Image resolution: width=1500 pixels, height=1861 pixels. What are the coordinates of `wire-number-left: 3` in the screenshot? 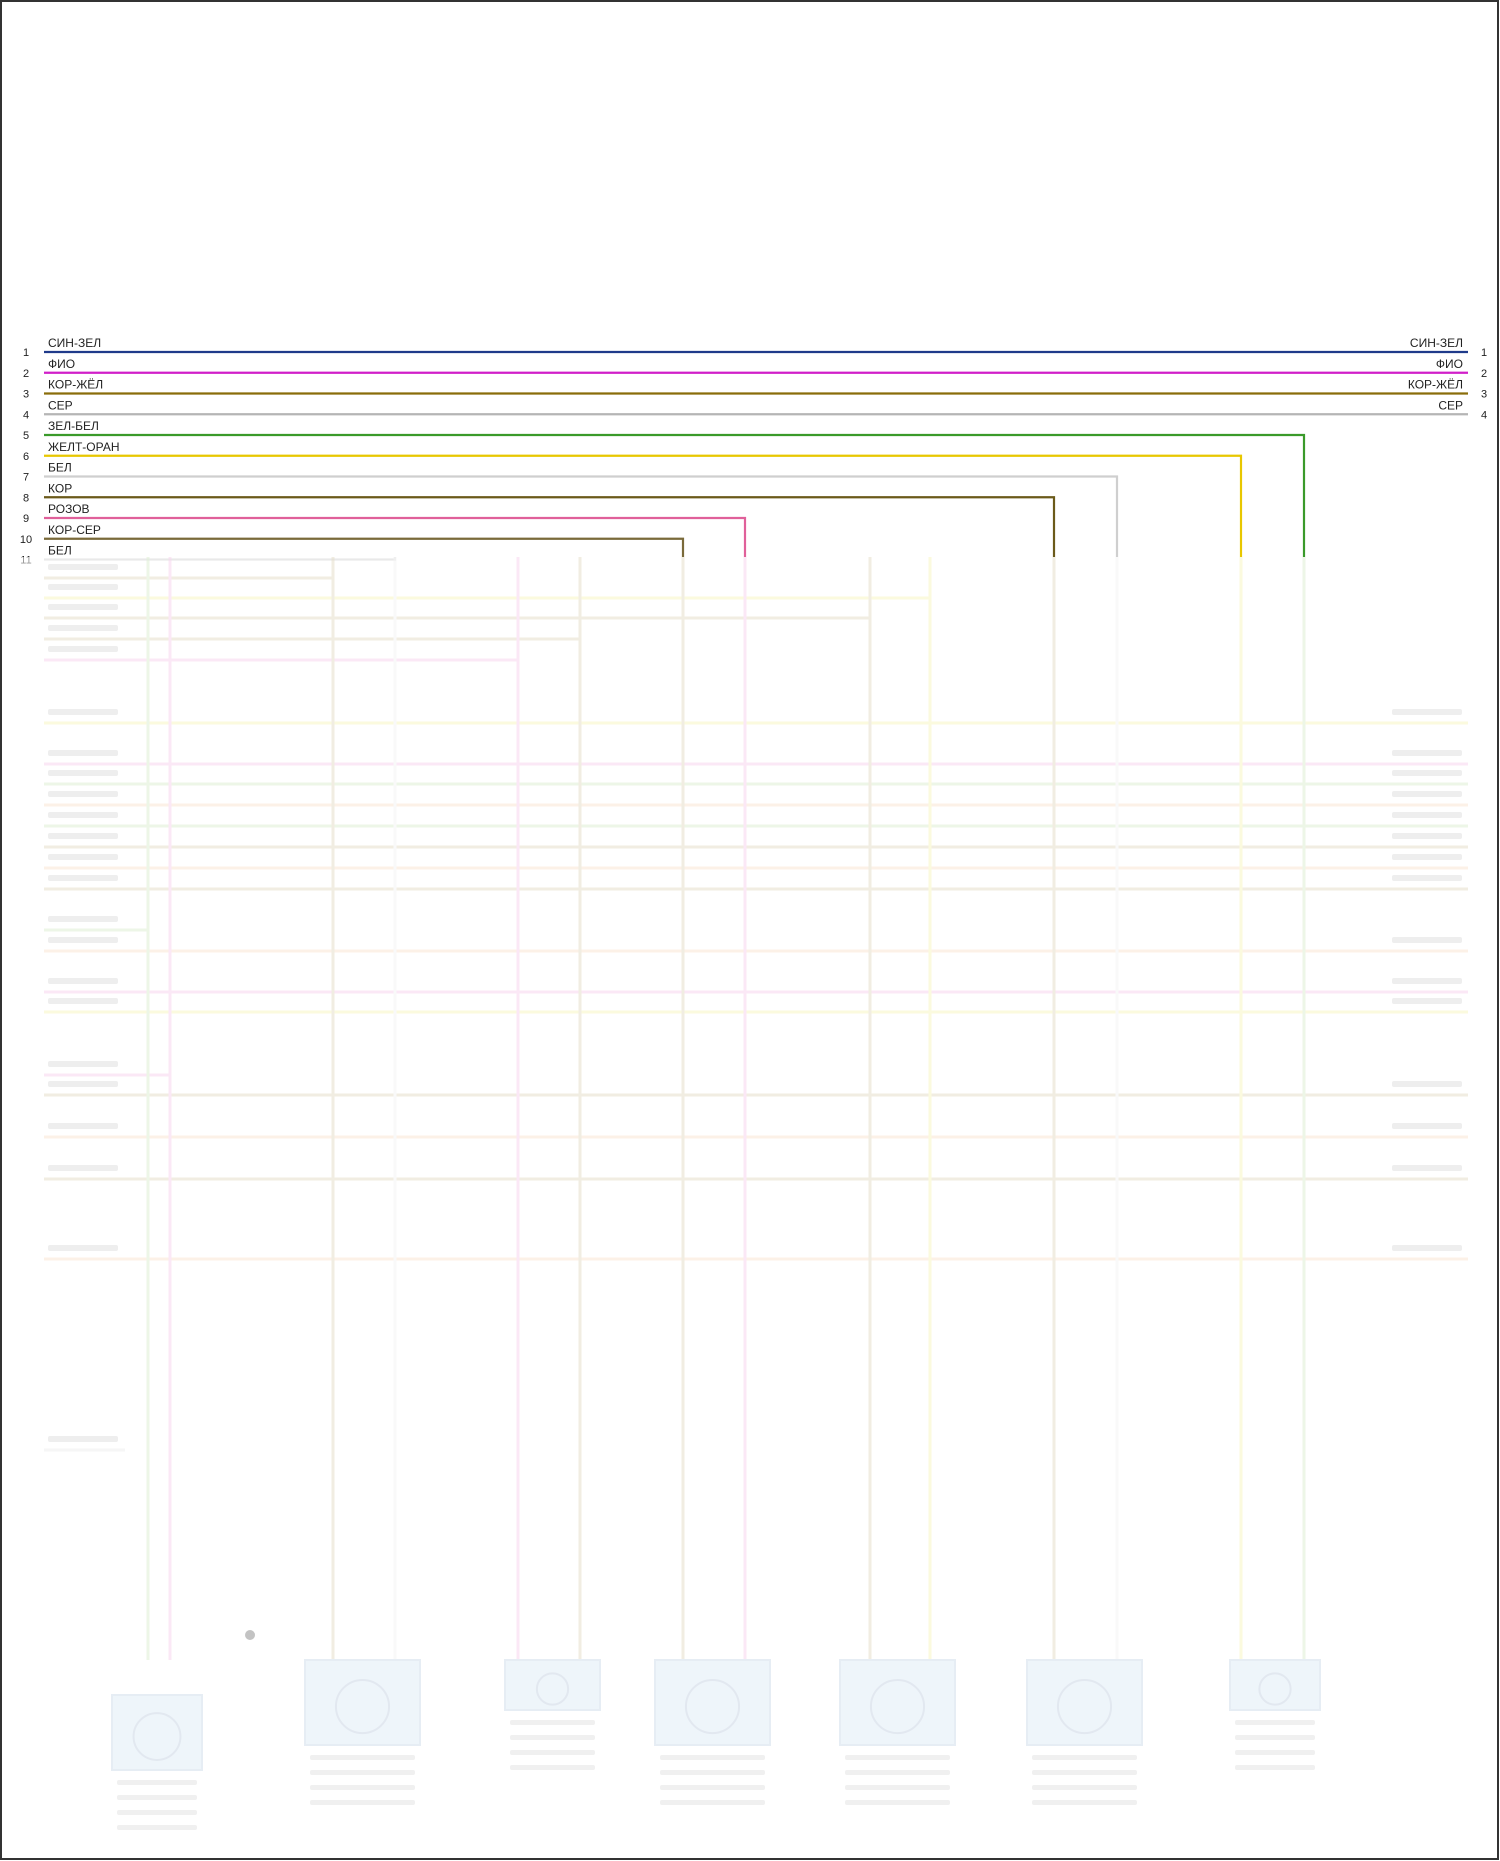 It's located at (26, 395).